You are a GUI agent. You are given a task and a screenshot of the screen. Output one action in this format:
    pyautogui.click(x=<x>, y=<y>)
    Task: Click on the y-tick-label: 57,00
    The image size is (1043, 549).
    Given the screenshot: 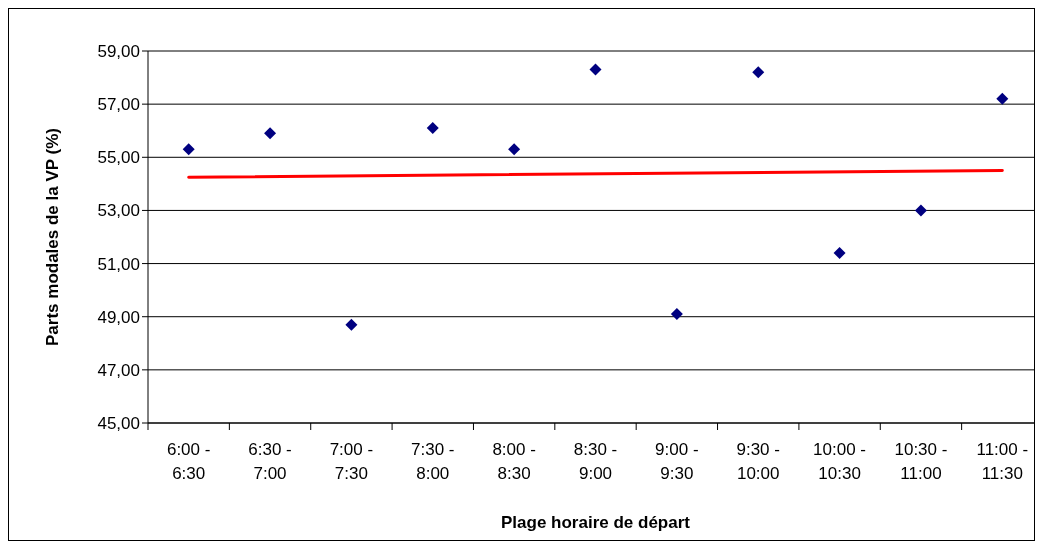 What is the action you would take?
    pyautogui.click(x=118, y=105)
    